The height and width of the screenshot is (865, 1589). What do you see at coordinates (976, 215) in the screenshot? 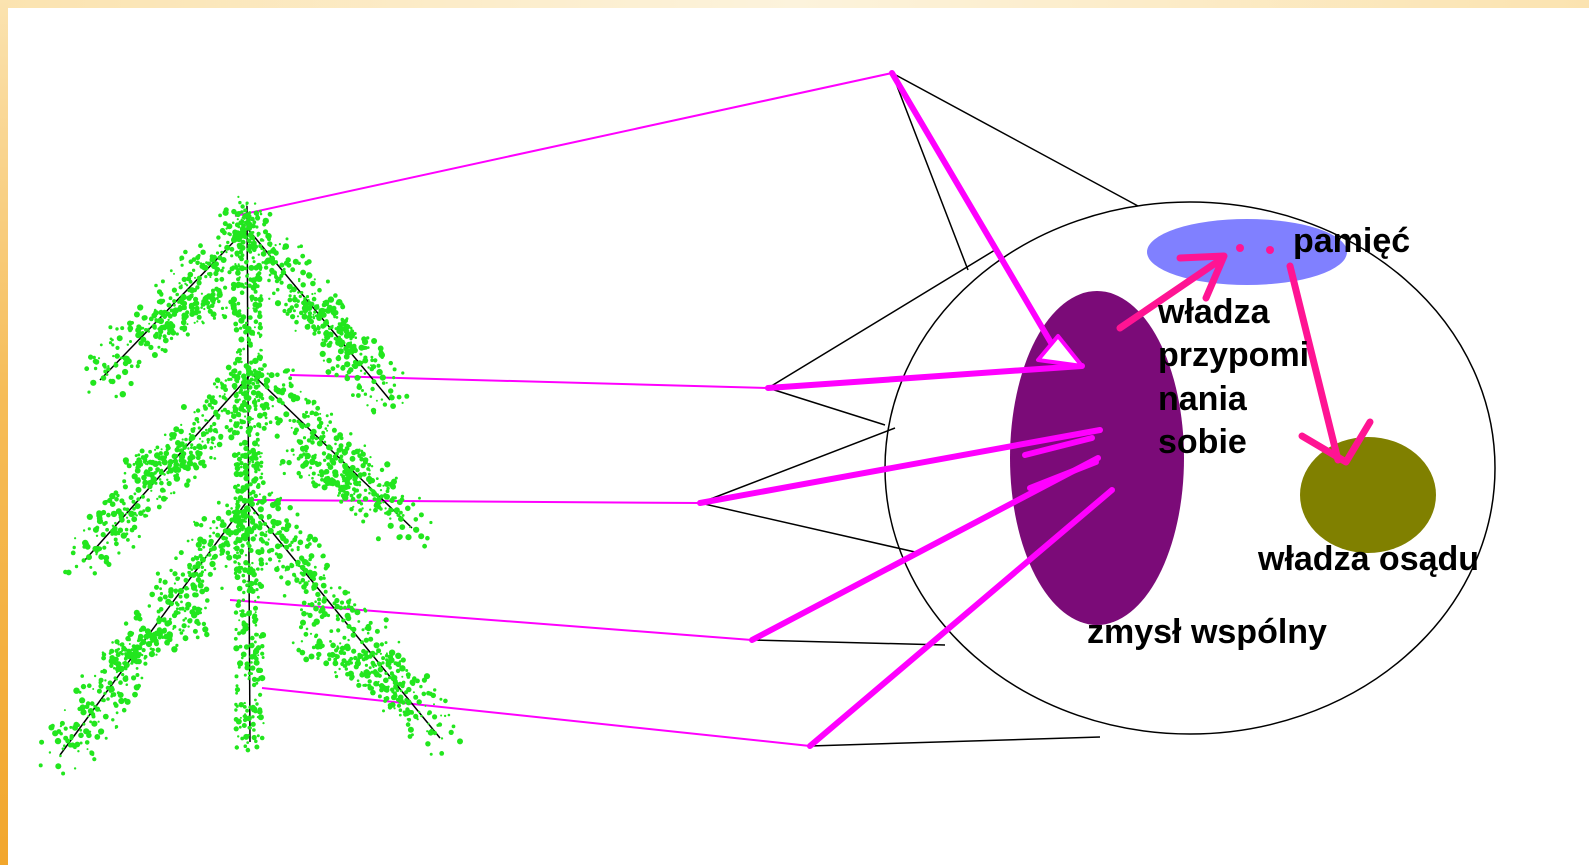
I see `ray-top` at bounding box center [976, 215].